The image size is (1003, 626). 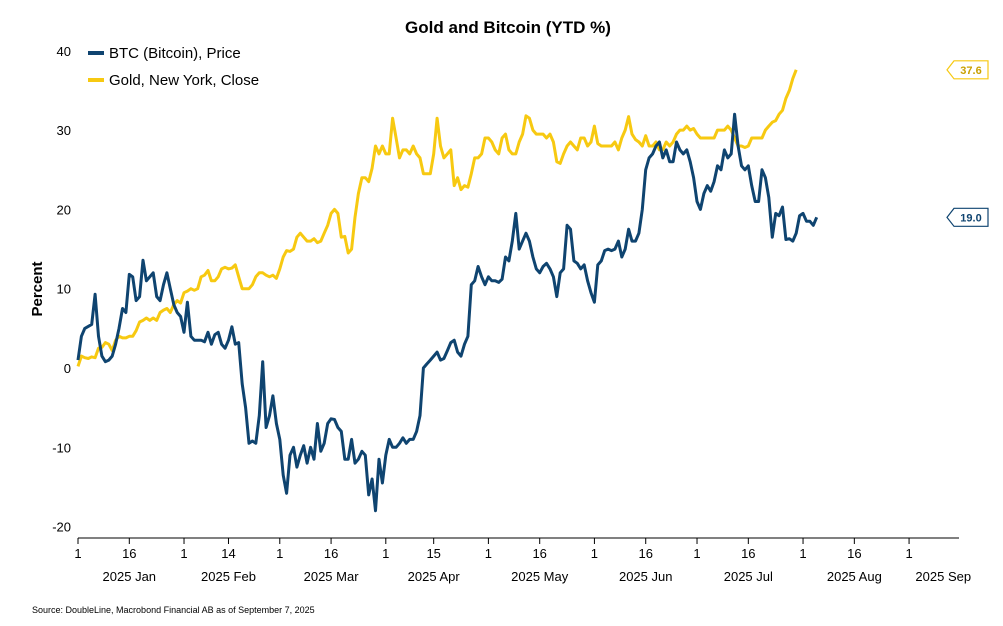 I want to click on x-month-label: 2025 Aug, so click(x=854, y=576).